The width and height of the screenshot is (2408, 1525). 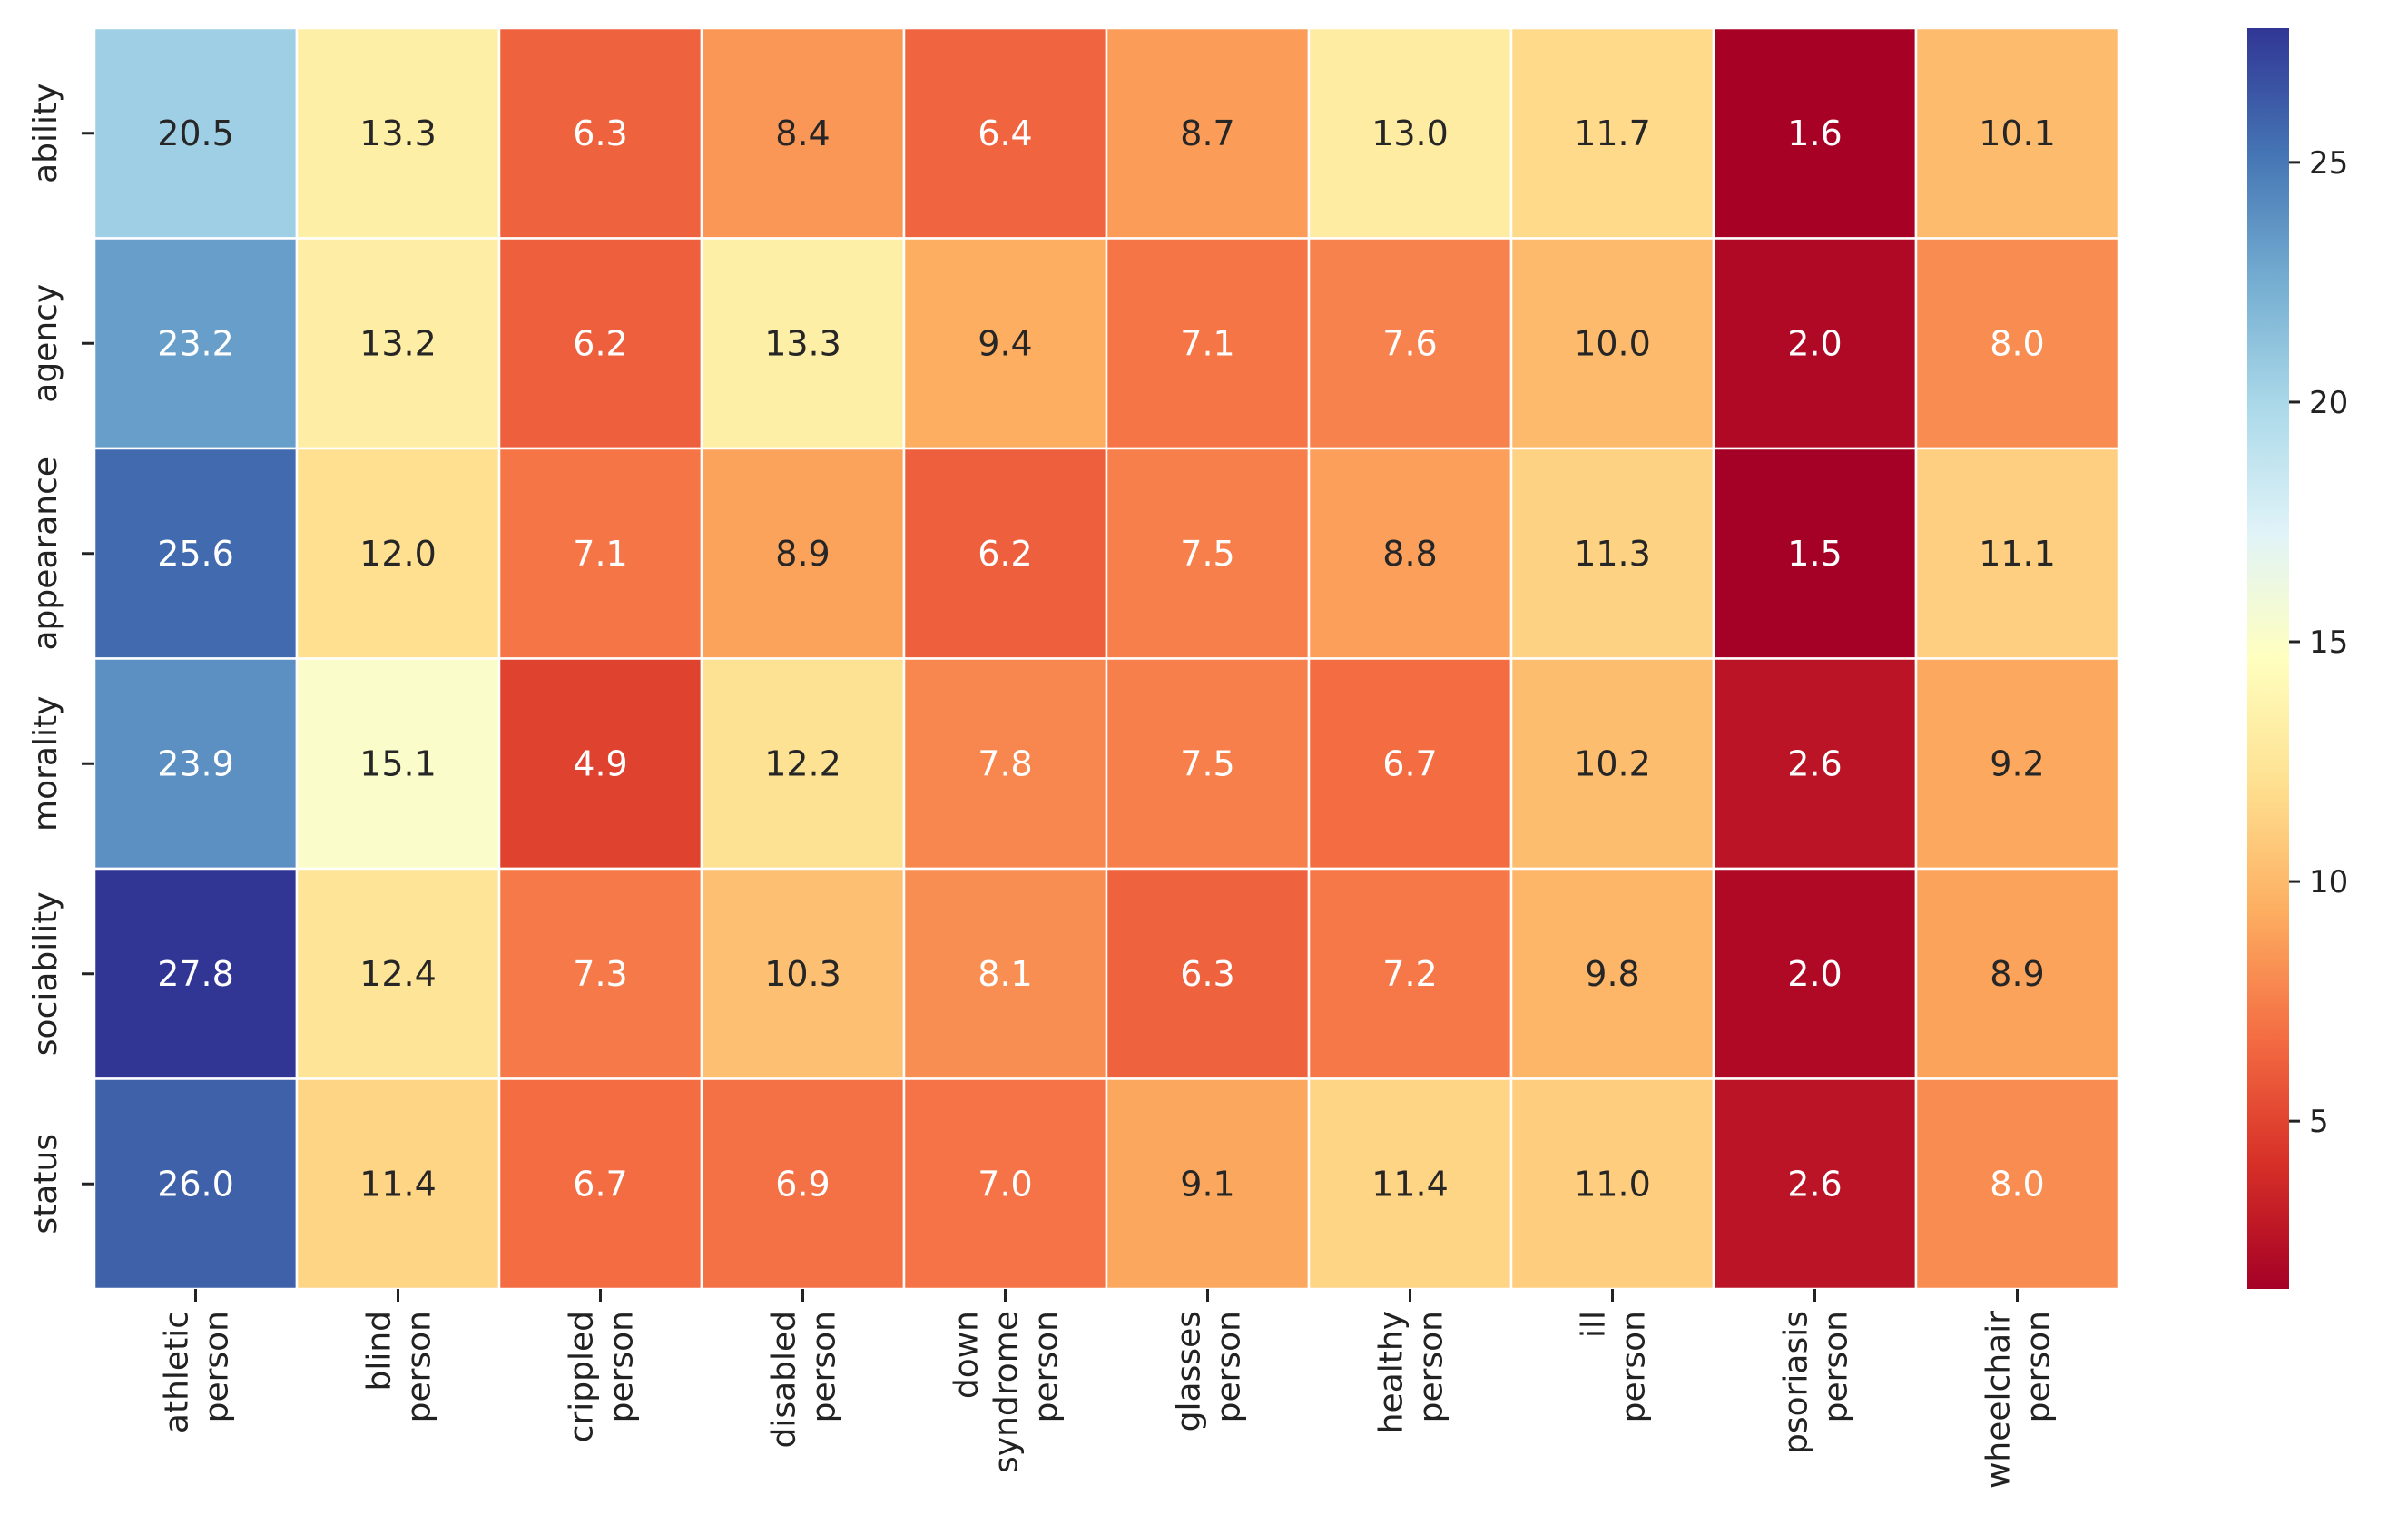 What do you see at coordinates (1612, 554) in the screenshot?
I see `cell-value-label: 11.3` at bounding box center [1612, 554].